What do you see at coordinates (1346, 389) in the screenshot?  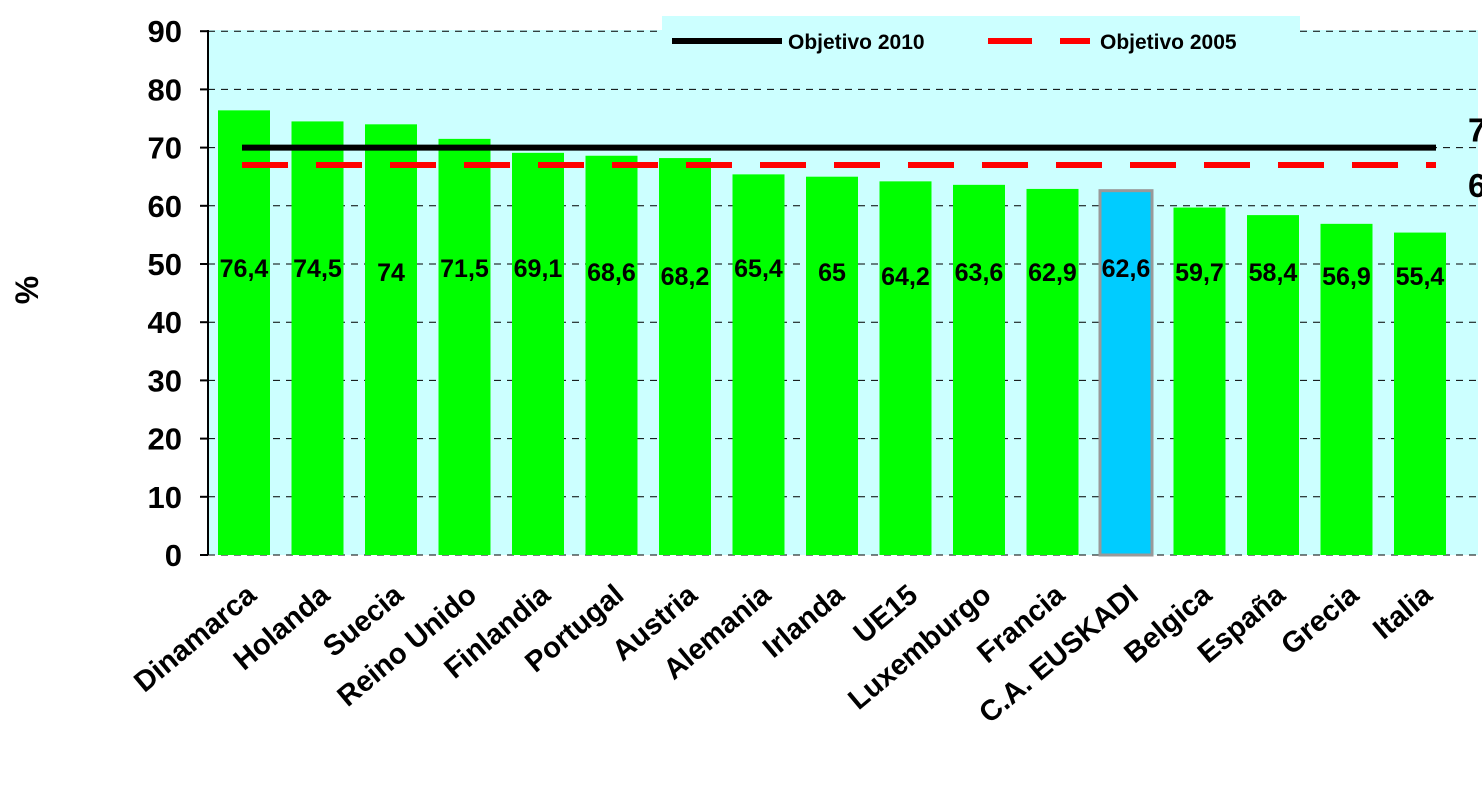 I see `bar-grecia` at bounding box center [1346, 389].